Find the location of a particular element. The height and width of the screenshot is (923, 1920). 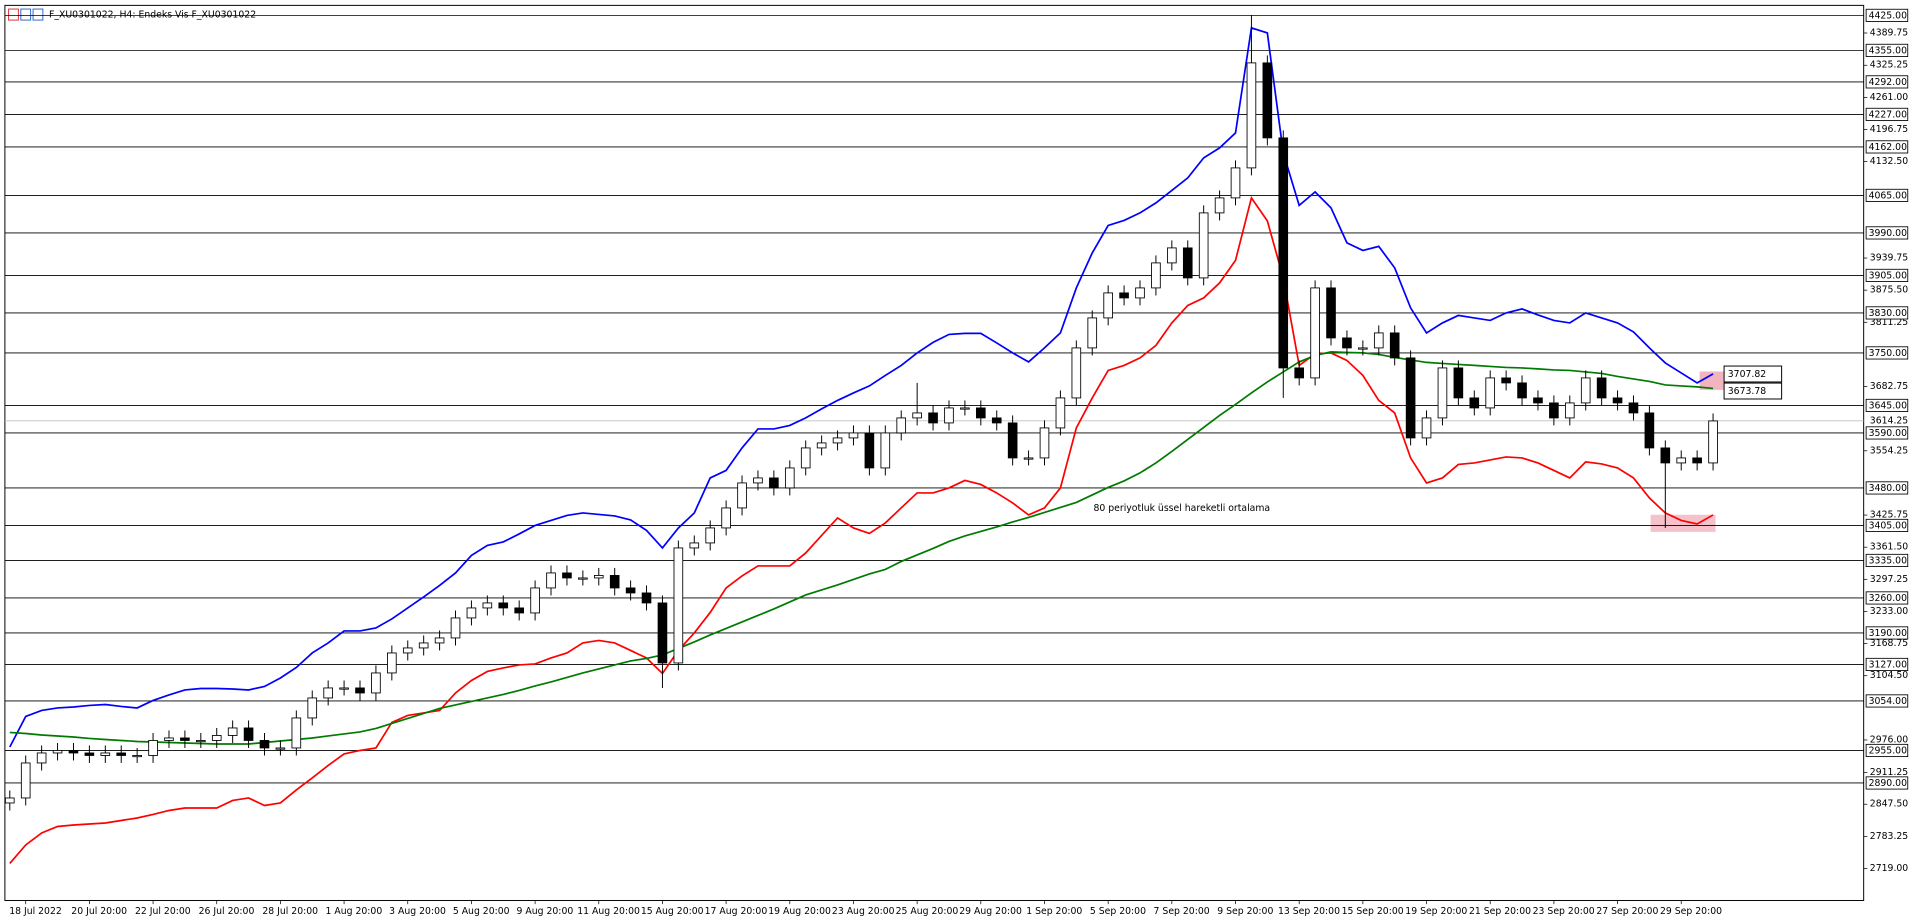

y-tick-label: 4389.75 is located at coordinates (1889, 33).